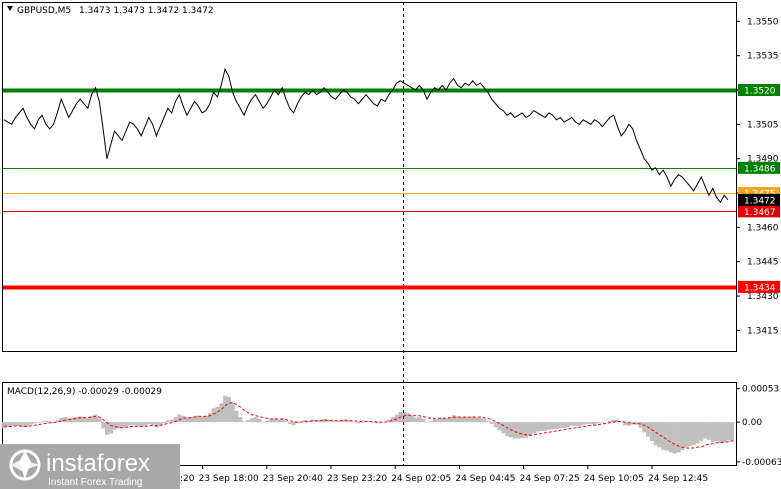 This screenshot has height=489, width=781. What do you see at coordinates (229, 479) in the screenshot?
I see `time-tick-label: 23 Sep 18:00` at bounding box center [229, 479].